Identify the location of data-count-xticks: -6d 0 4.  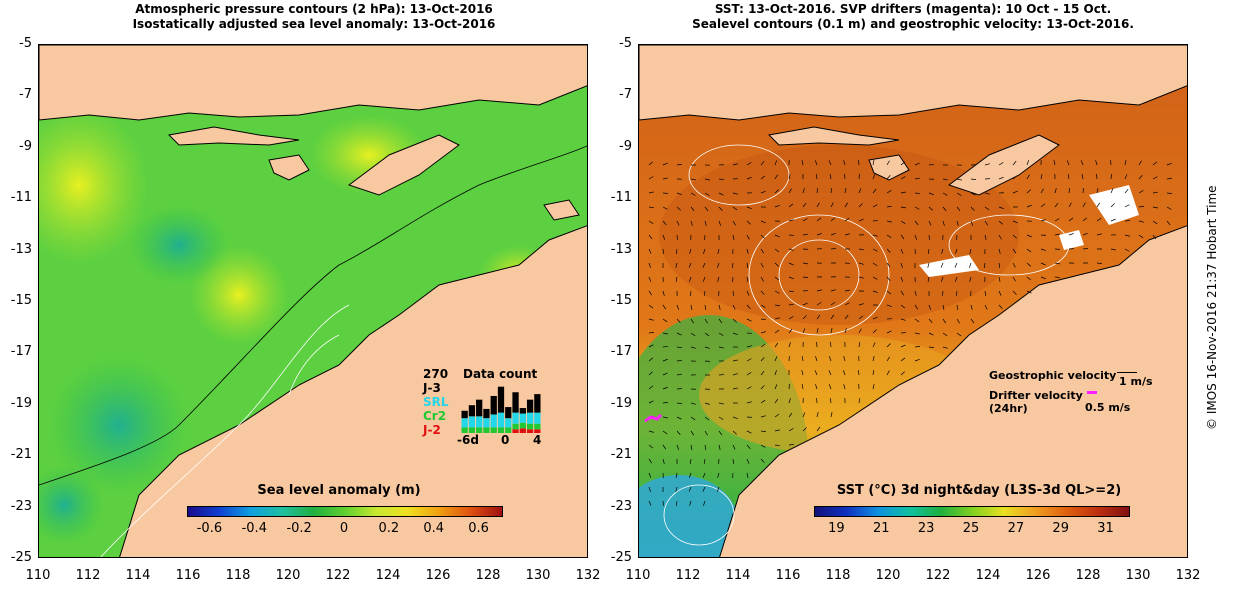
(502, 440).